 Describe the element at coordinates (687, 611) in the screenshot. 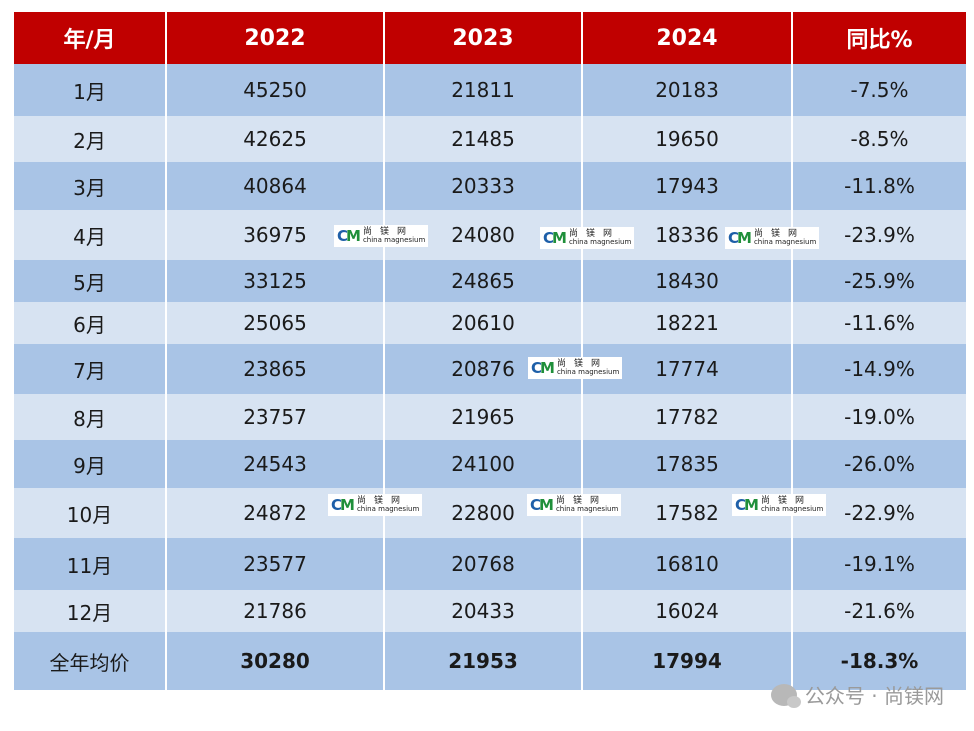

I see `cell-v2024: 16024` at that location.